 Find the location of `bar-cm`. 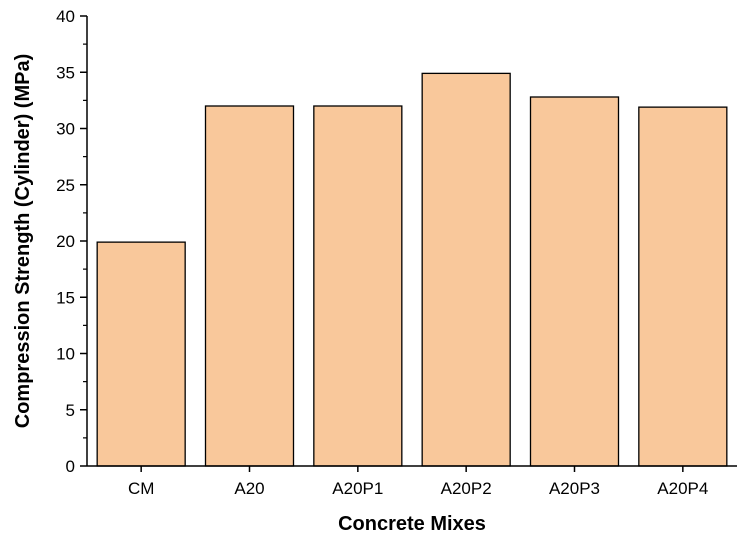

bar-cm is located at coordinates (141, 354).